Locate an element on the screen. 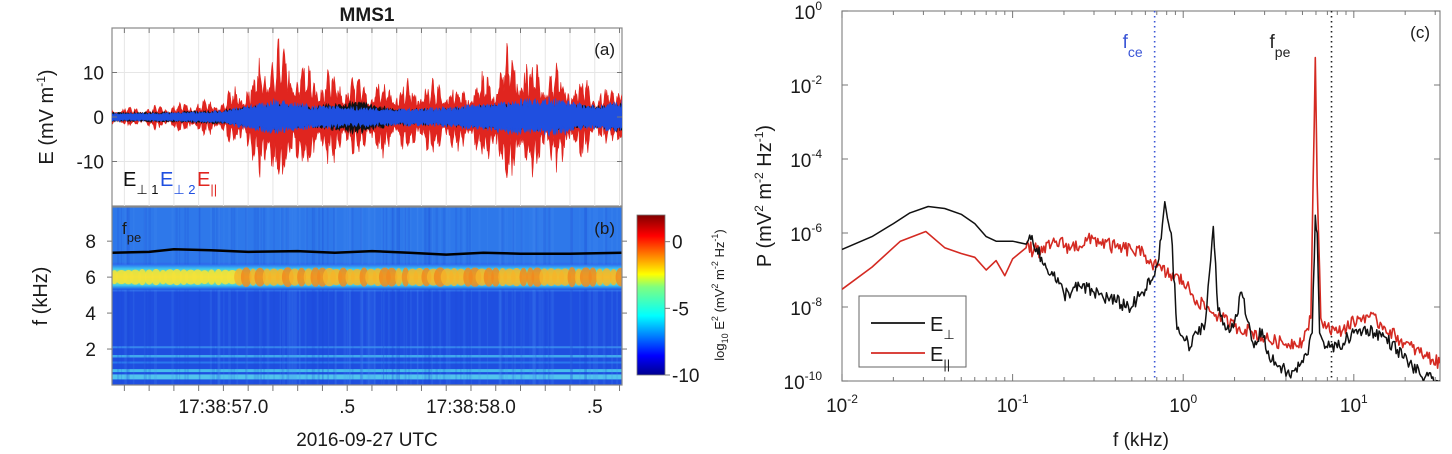  svg-text: log10 E2 (mV2 m-2 Hz-1) is located at coordinates (720, 294).